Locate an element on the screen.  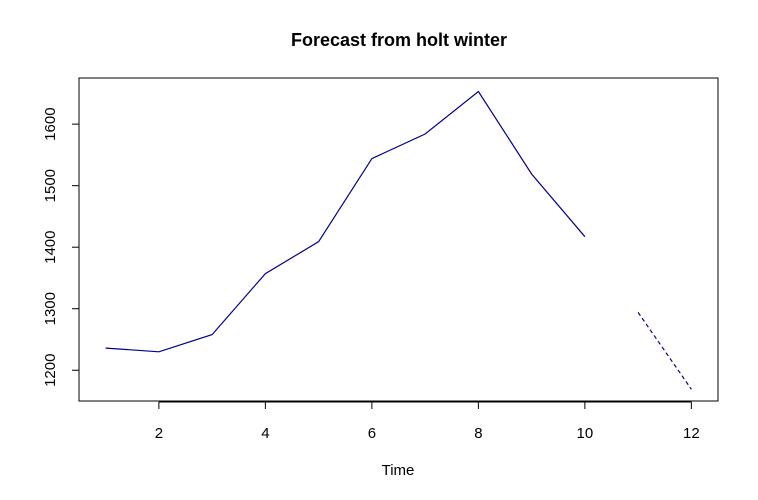
x-axis-label: Time is located at coordinates (398, 470).